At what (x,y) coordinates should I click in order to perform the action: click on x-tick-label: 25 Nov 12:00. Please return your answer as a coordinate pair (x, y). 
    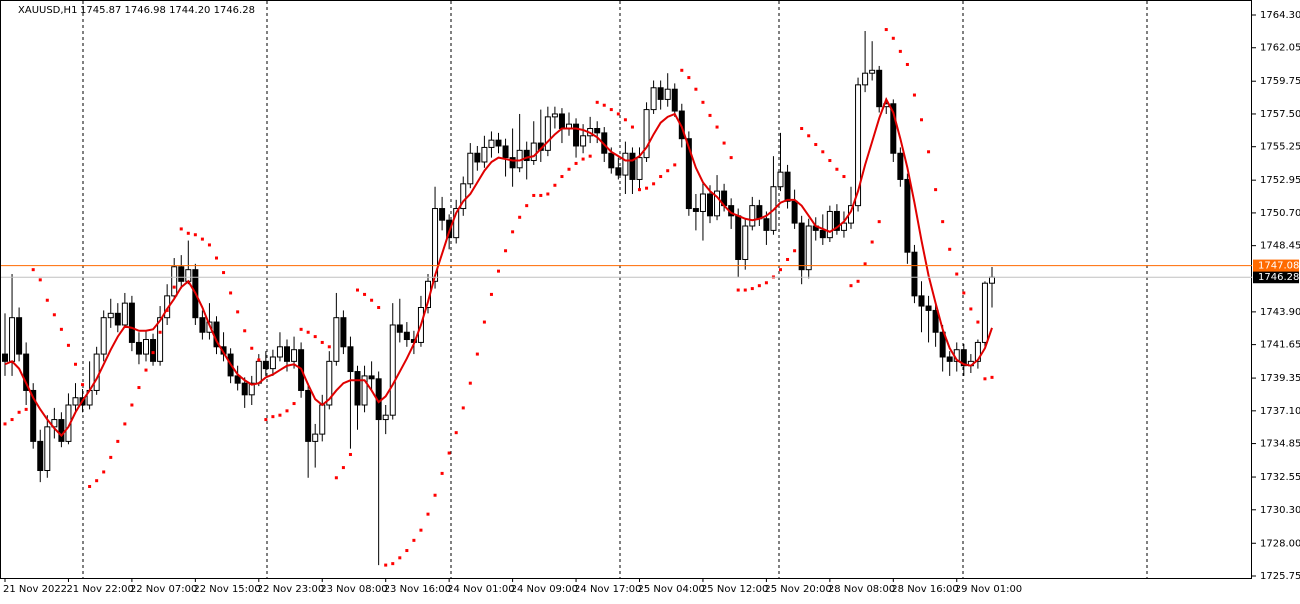
    Looking at the image, I should click on (734, 589).